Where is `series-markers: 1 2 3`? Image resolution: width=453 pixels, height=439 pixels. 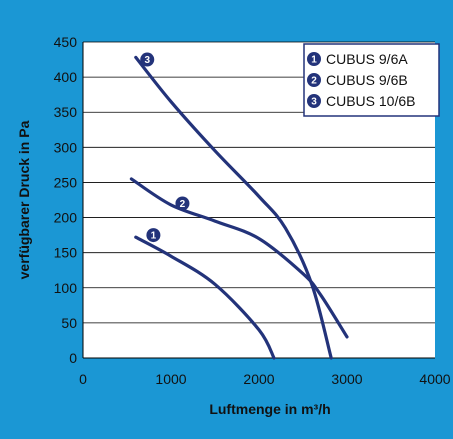 series-markers: 1 2 3 is located at coordinates (165, 147).